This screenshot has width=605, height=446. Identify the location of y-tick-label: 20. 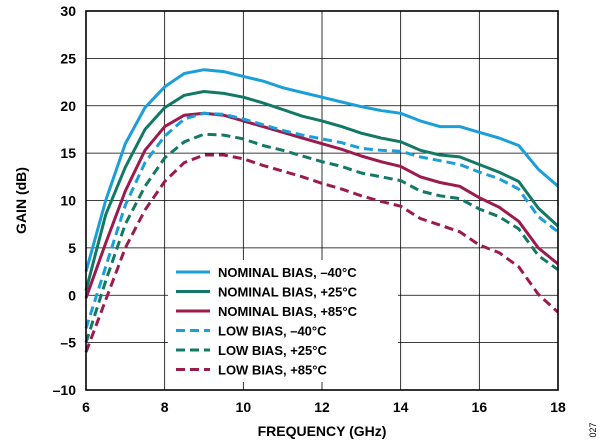
(68, 106).